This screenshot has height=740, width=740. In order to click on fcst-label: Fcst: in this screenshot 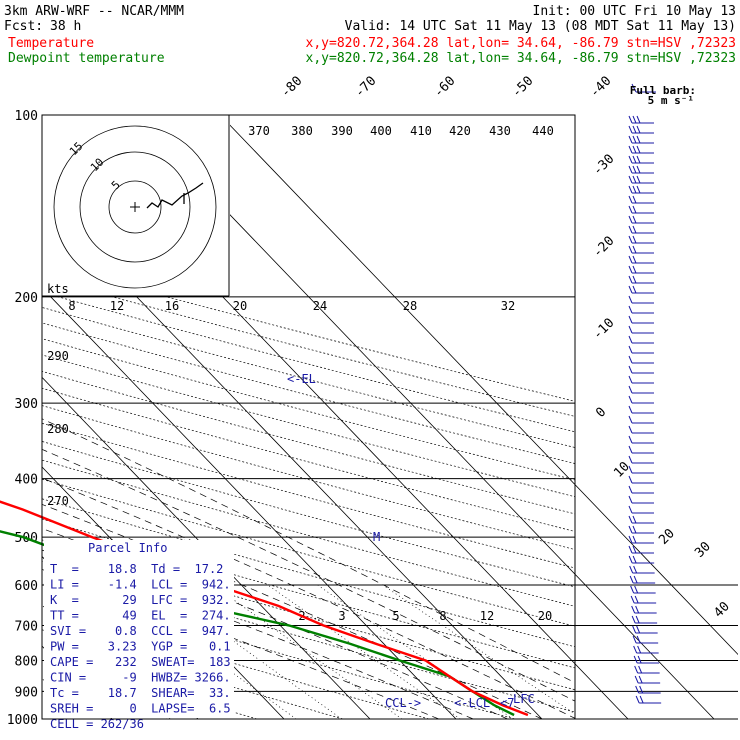, I will do `click(23, 26)`.